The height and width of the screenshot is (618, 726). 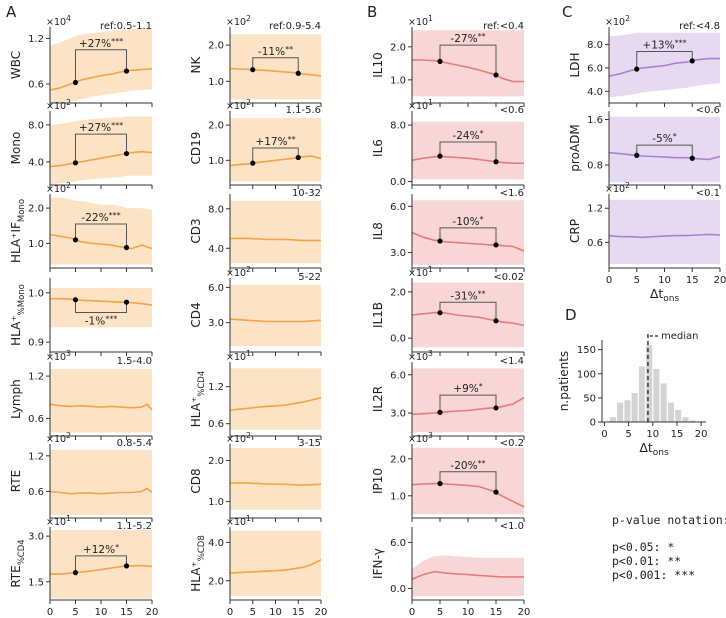 I want to click on bracket-label: -5%*, so click(x=664, y=138).